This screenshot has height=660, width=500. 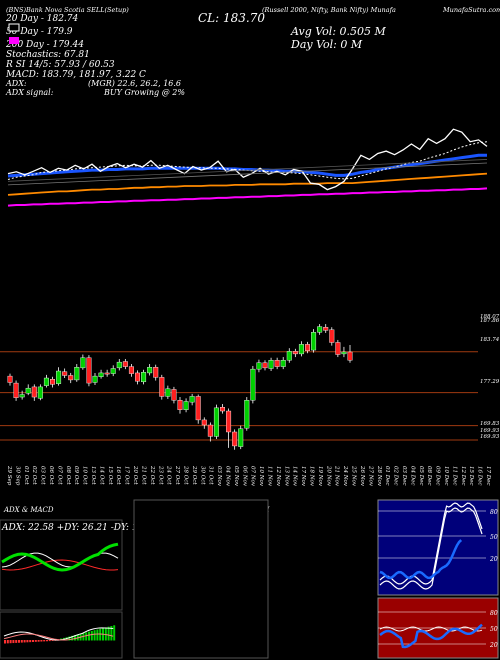 What do you see at coordinates (295, 476) in the screenshot?
I see `date-tick: 14 Nov` at bounding box center [295, 476].